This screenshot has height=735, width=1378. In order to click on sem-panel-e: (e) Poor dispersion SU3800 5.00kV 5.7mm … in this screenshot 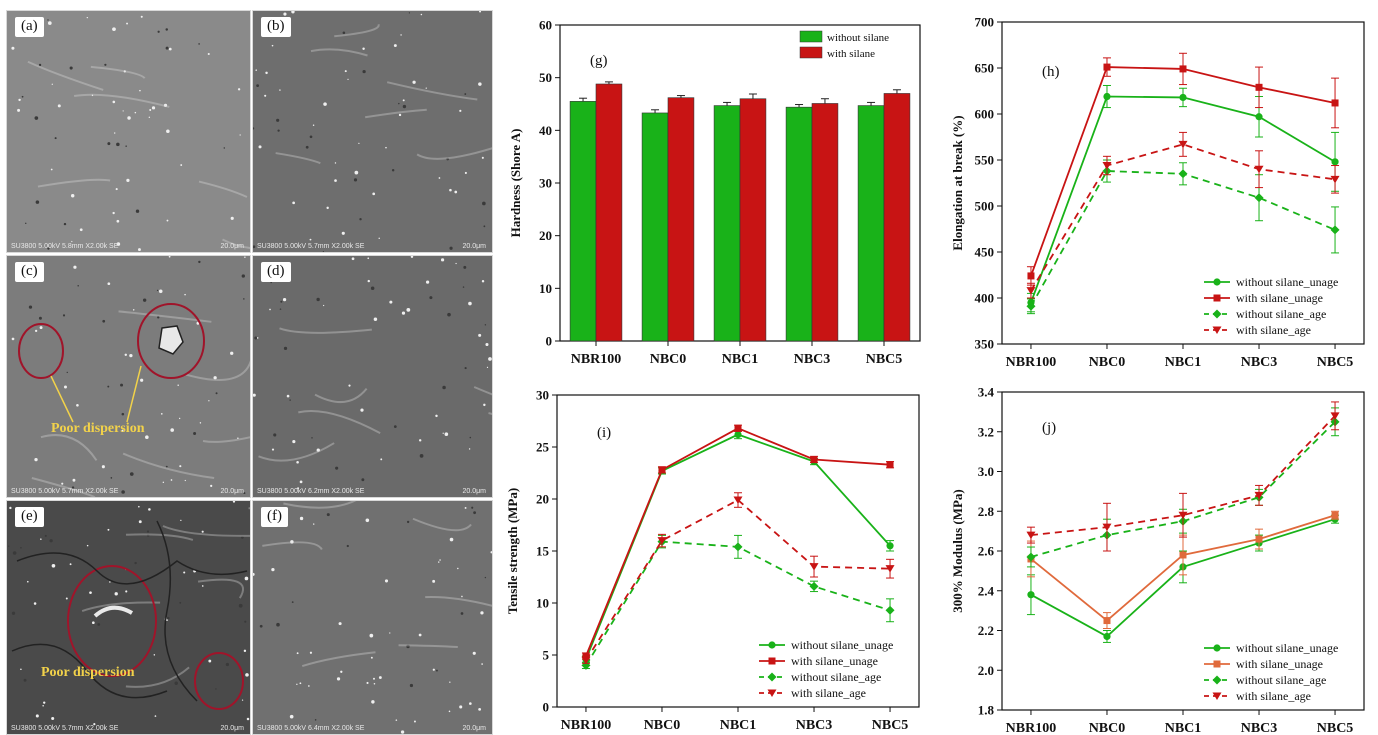, I will do `click(128, 617)`.